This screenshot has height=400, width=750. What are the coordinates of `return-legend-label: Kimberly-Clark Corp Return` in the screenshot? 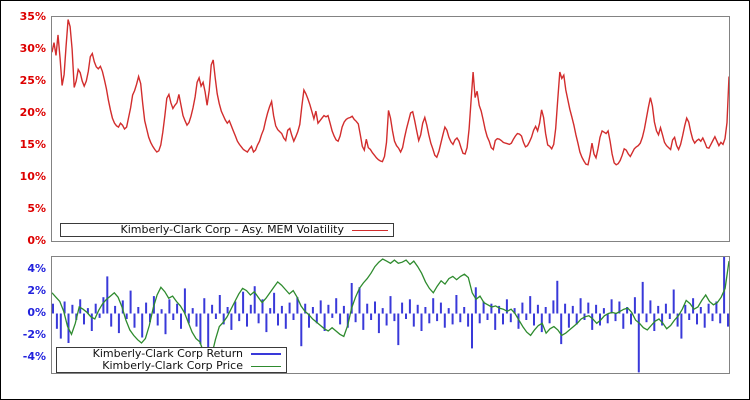 It's located at (167, 353).